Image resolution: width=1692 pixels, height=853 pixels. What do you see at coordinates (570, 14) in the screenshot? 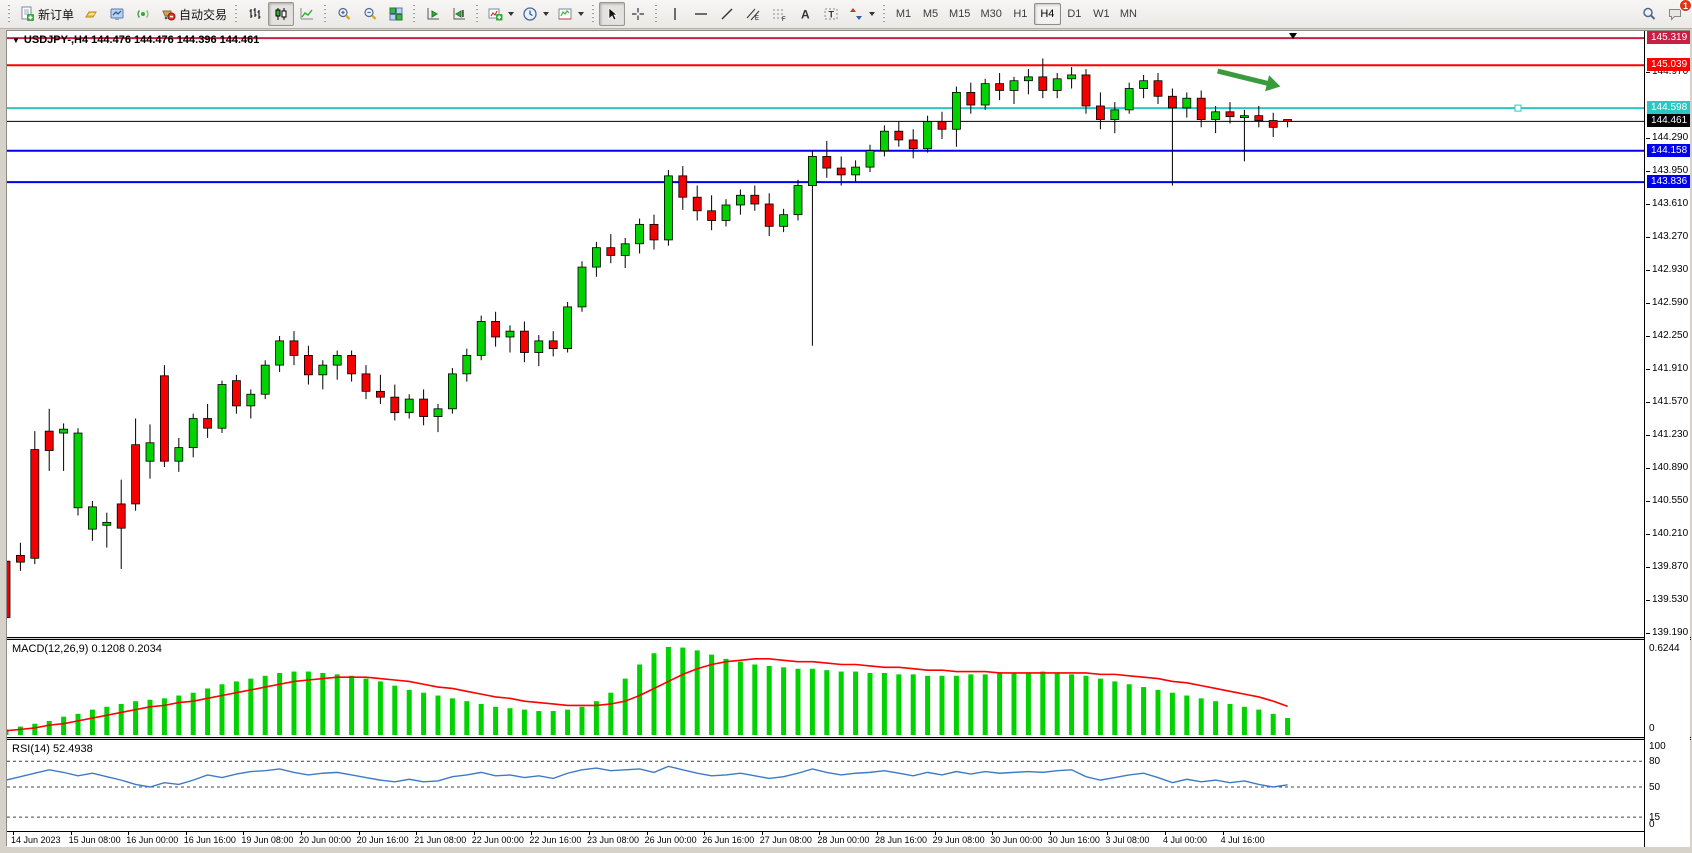
I see `templates-dropdown` at bounding box center [570, 14].